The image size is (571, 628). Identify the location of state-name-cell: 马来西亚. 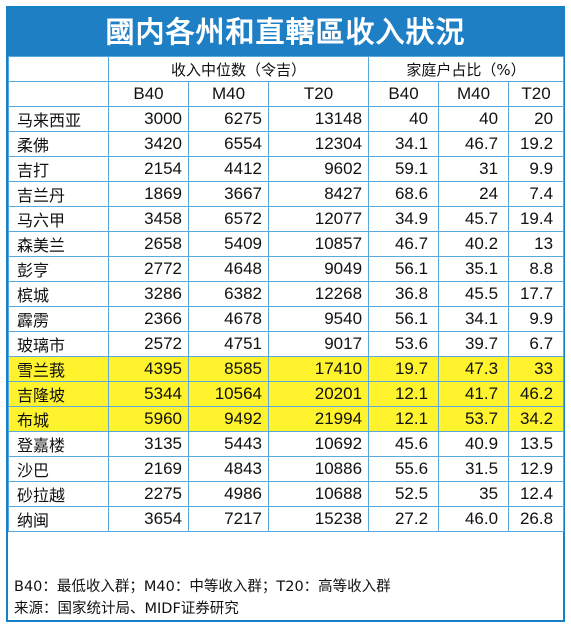
(58, 119).